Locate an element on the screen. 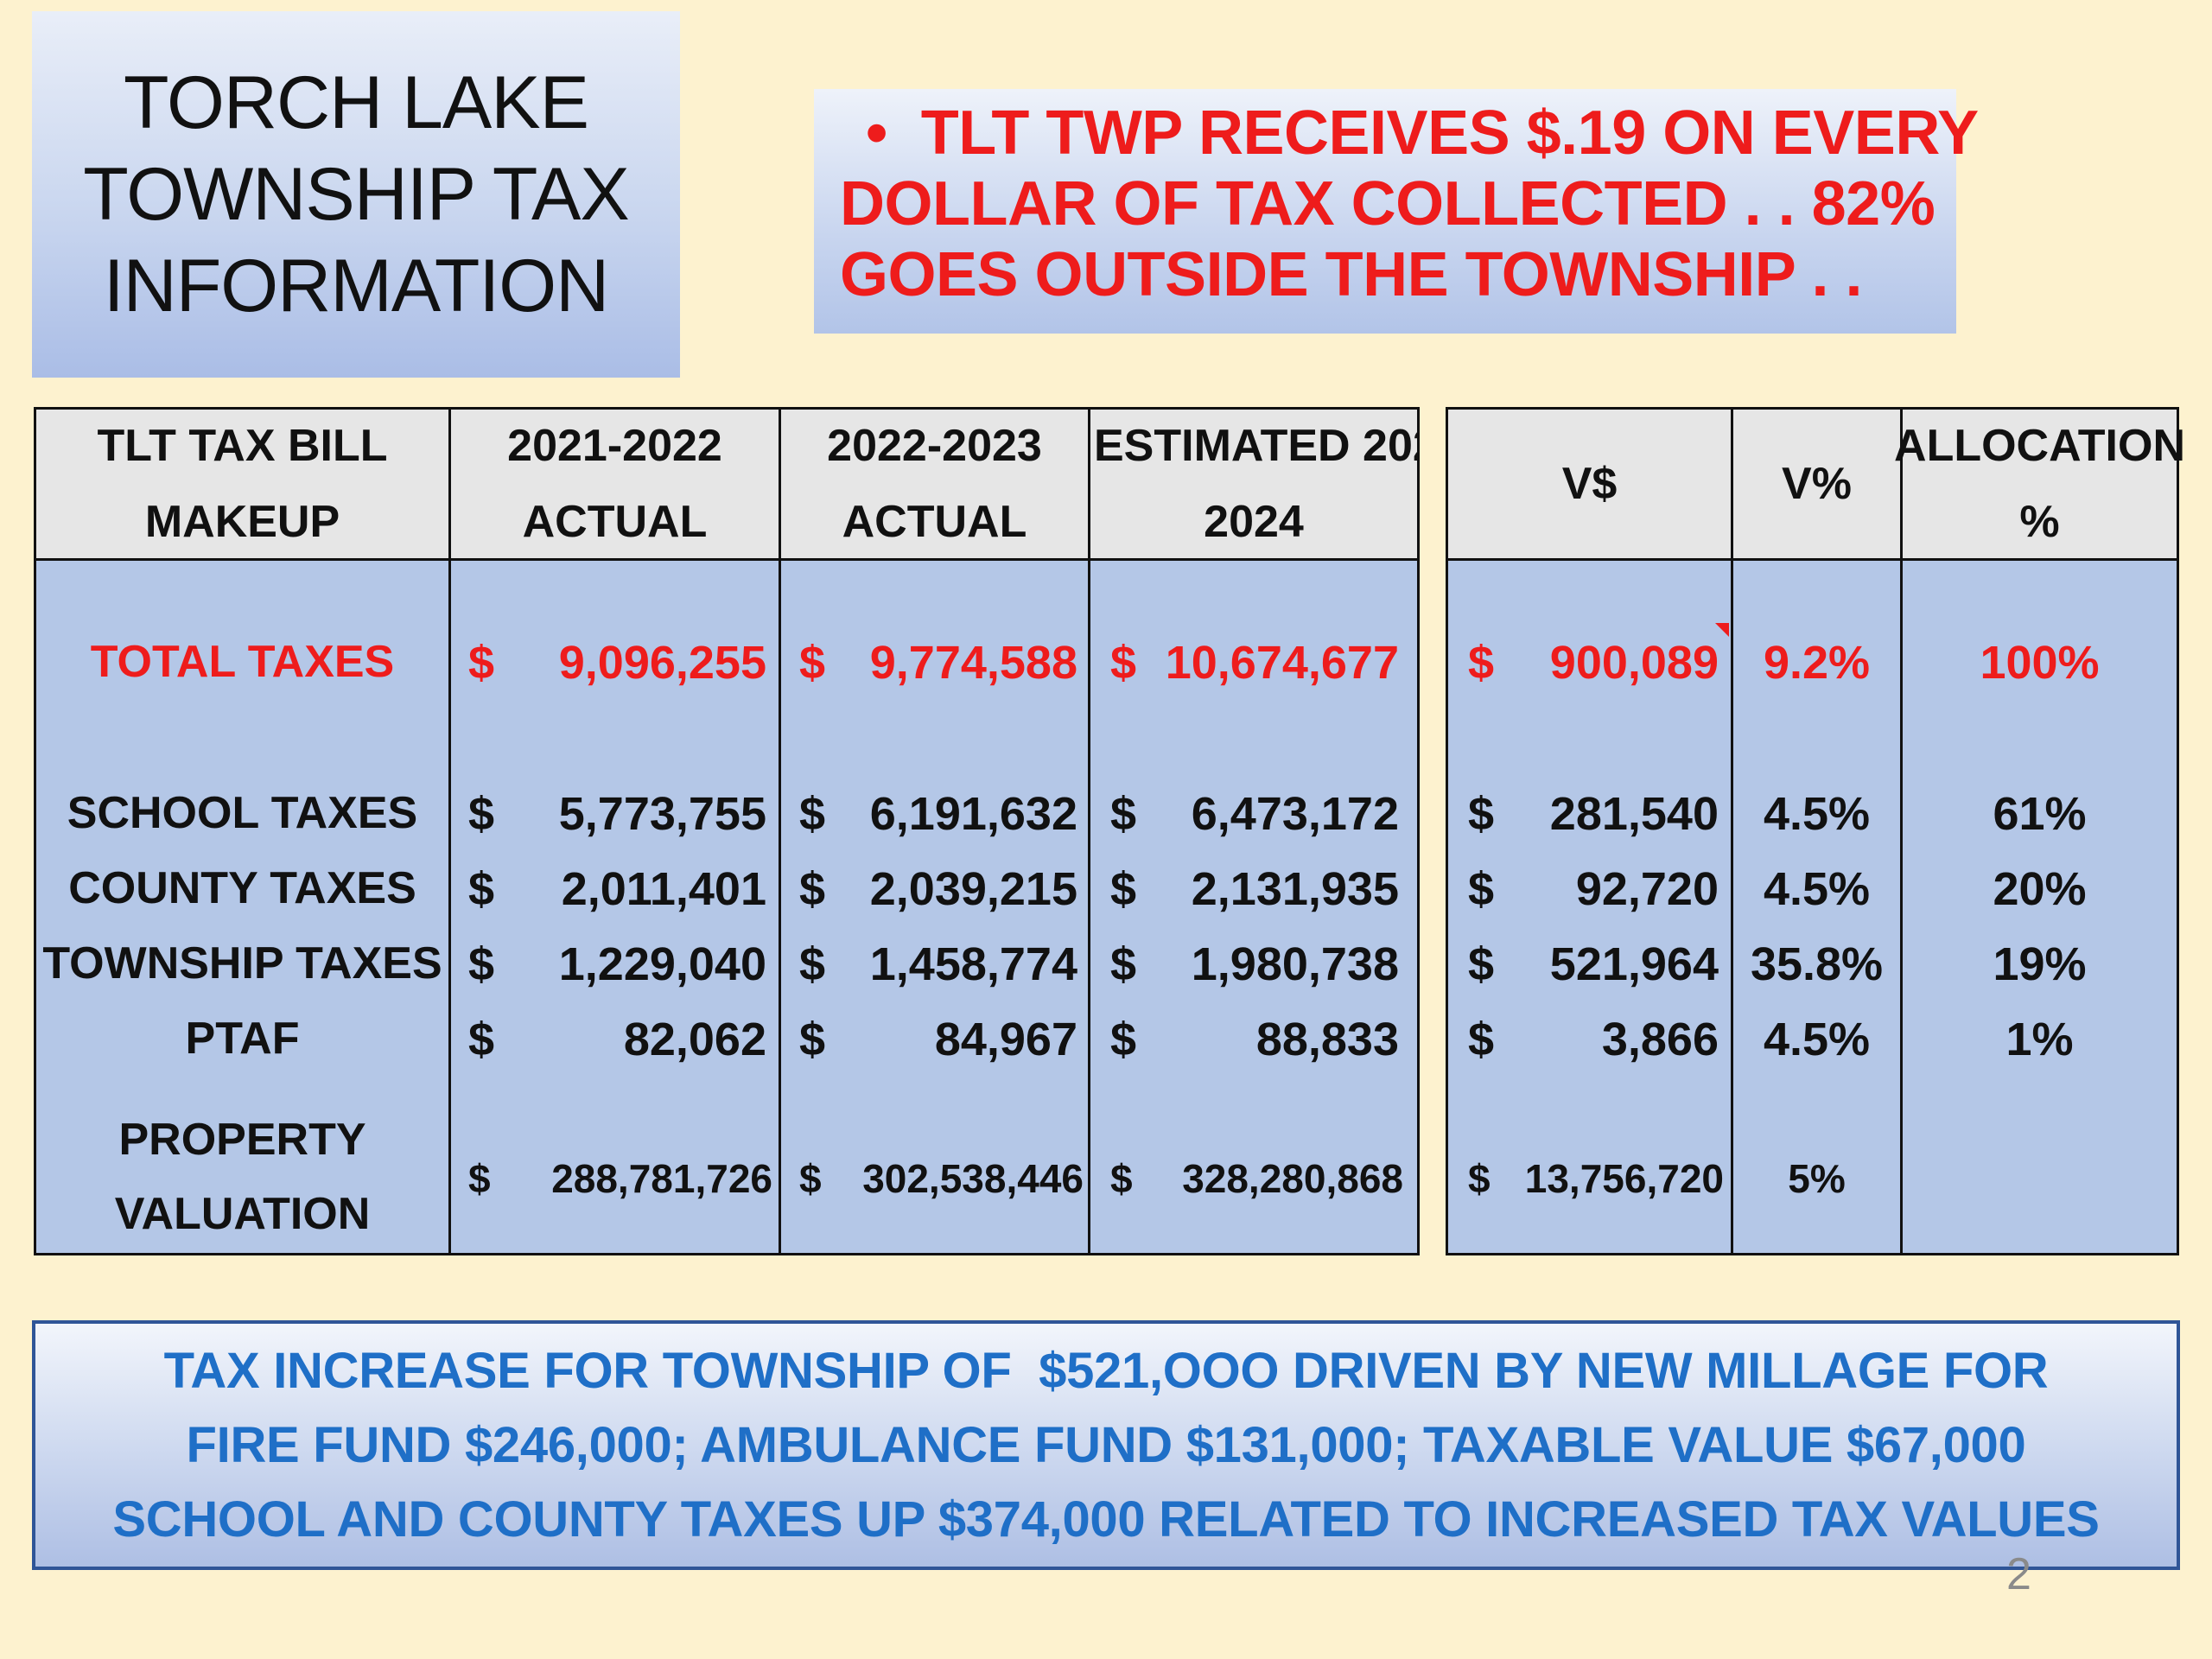  value-2021-2022: 82,062 is located at coordinates (694, 1039).